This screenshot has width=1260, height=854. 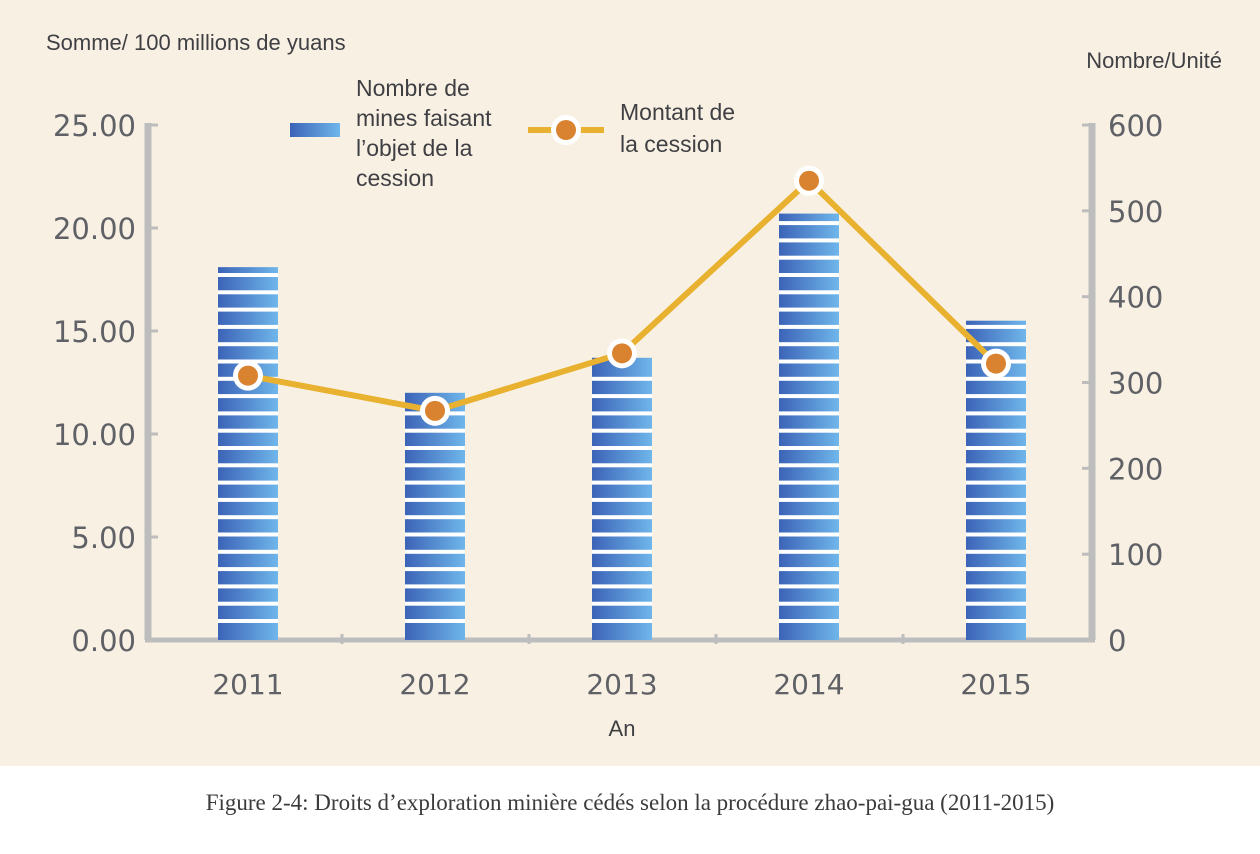 What do you see at coordinates (622, 728) in the screenshot?
I see `x-axis-title: An` at bounding box center [622, 728].